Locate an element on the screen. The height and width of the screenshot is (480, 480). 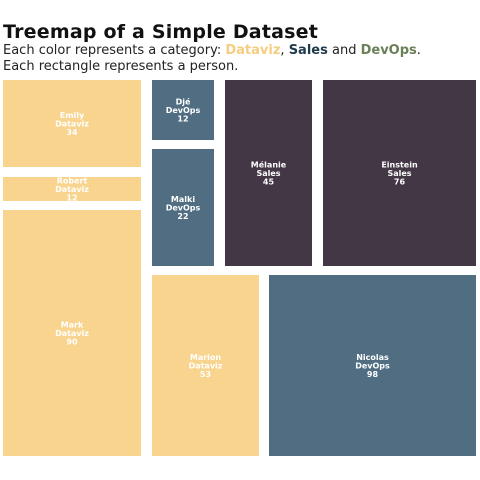
tile-category-nicolas: DevOps is located at coordinates (372, 366).